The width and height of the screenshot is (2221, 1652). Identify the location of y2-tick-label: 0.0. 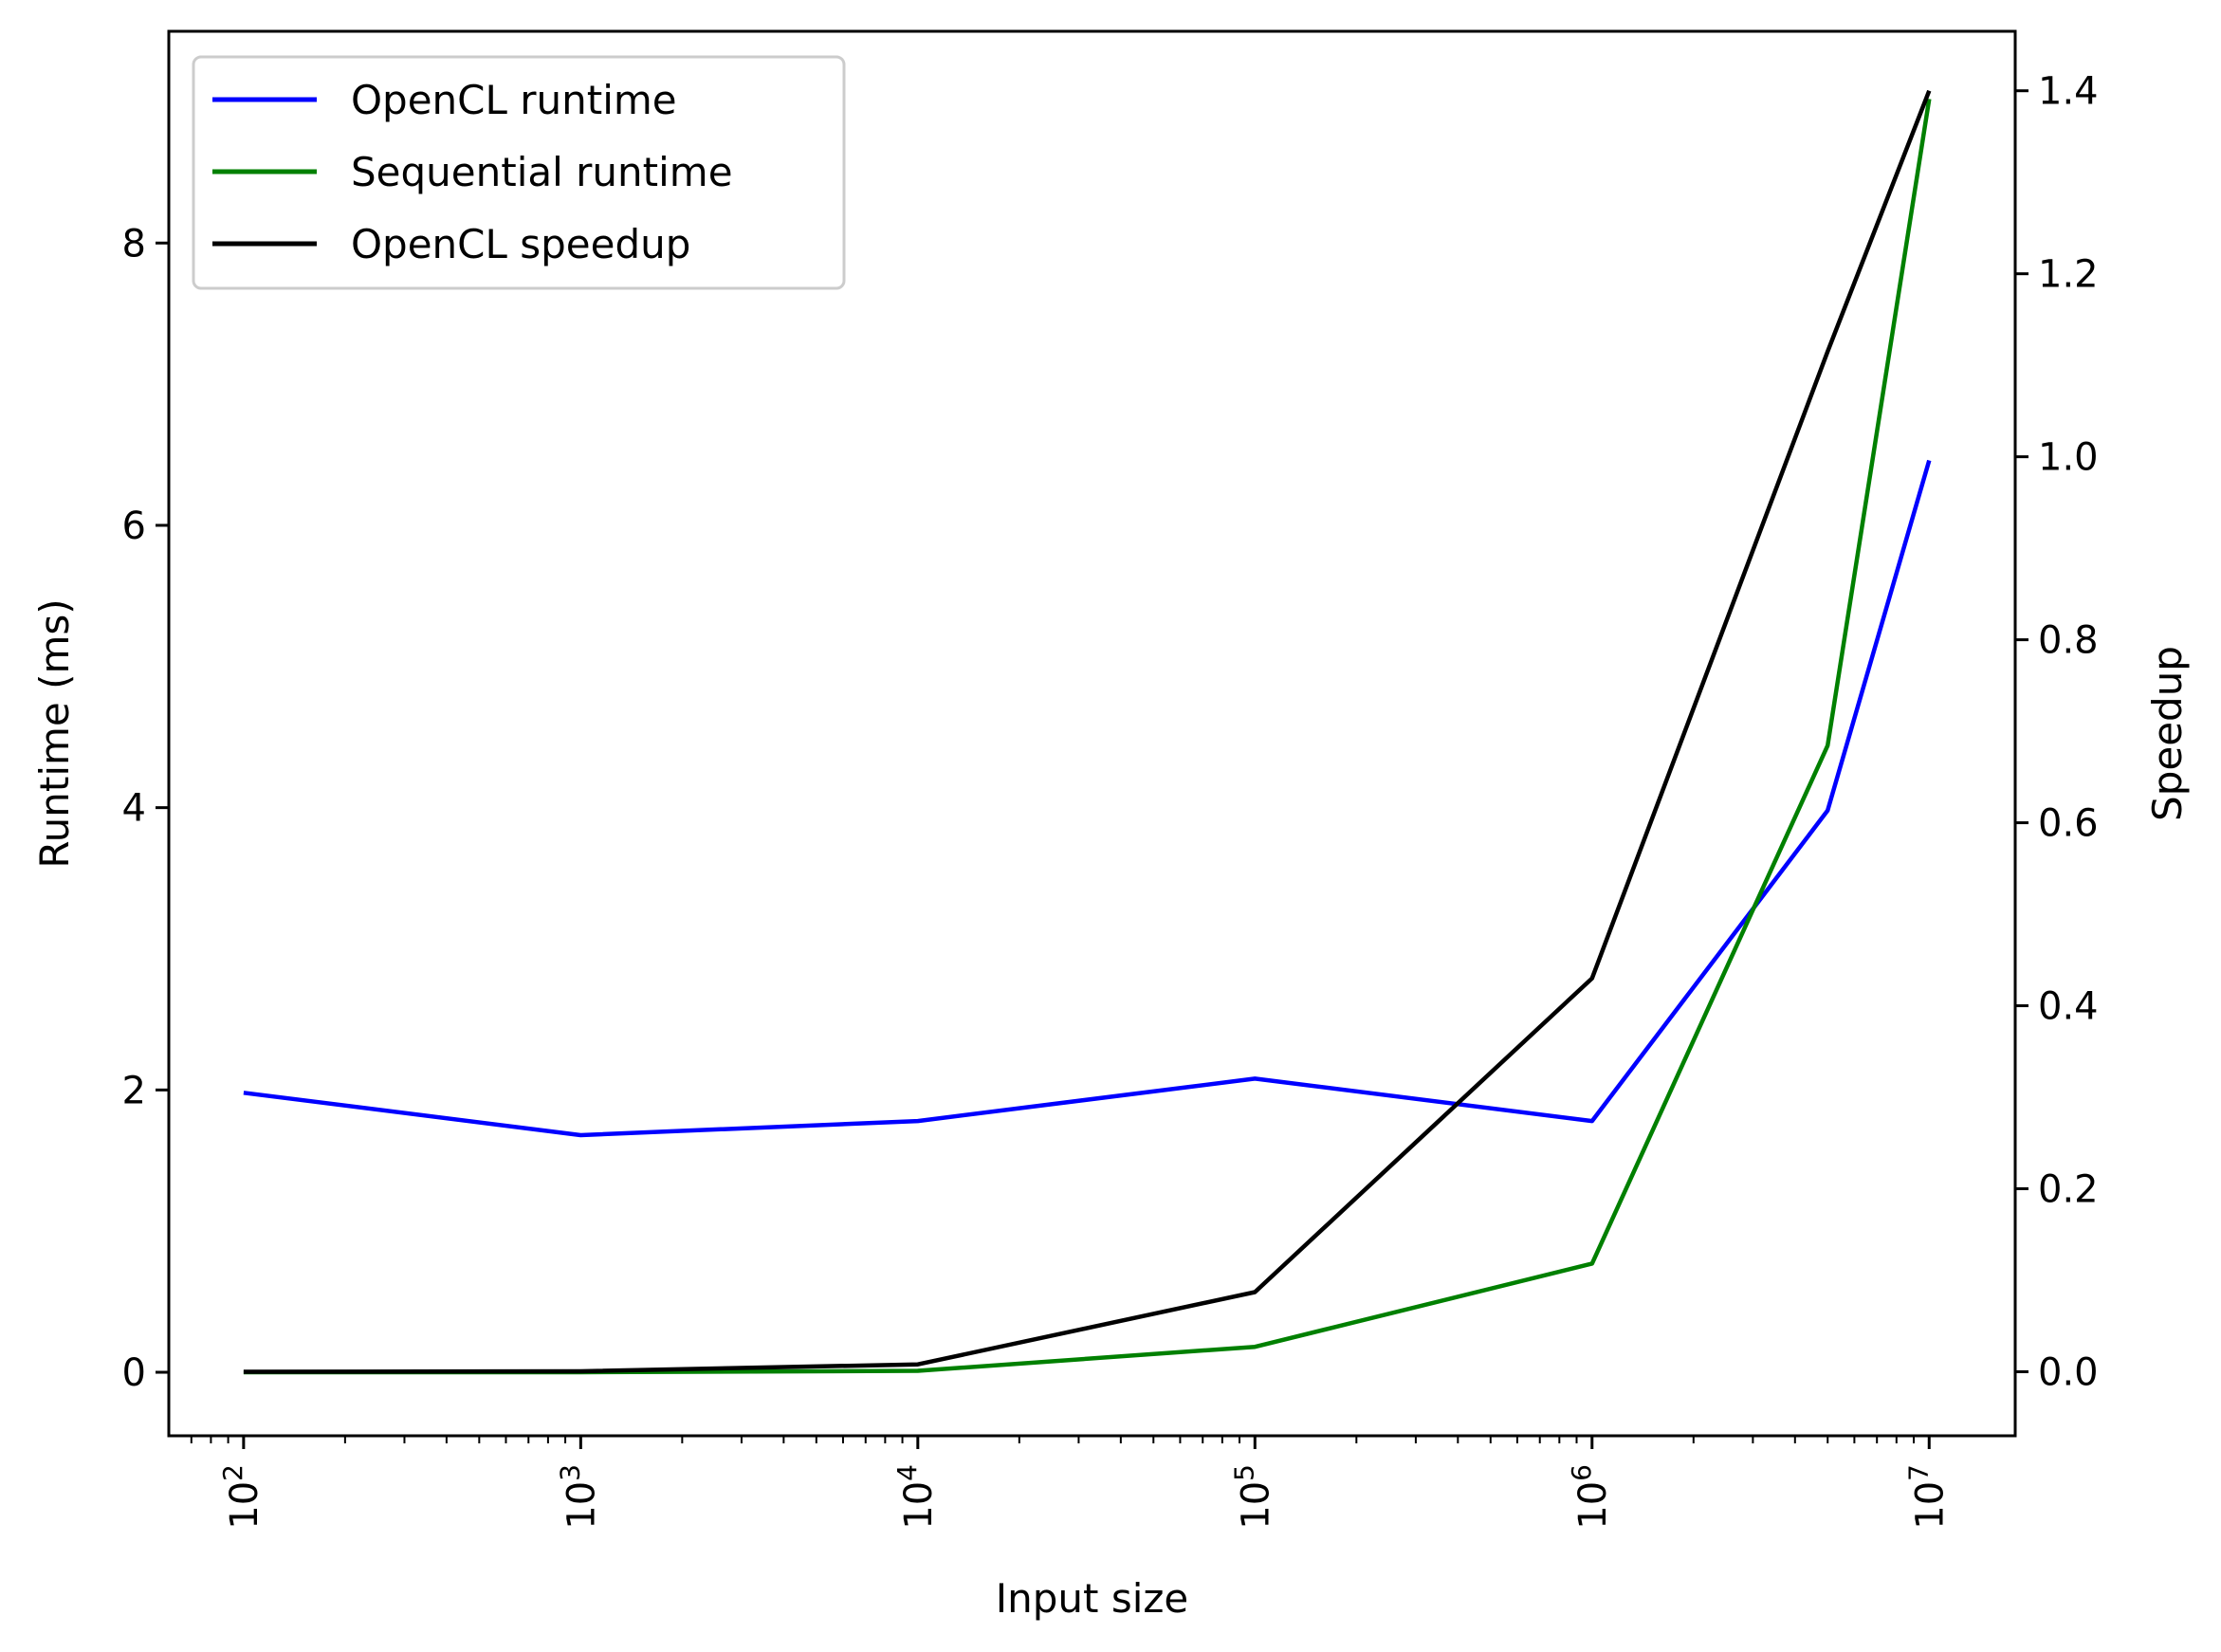
(2068, 1372).